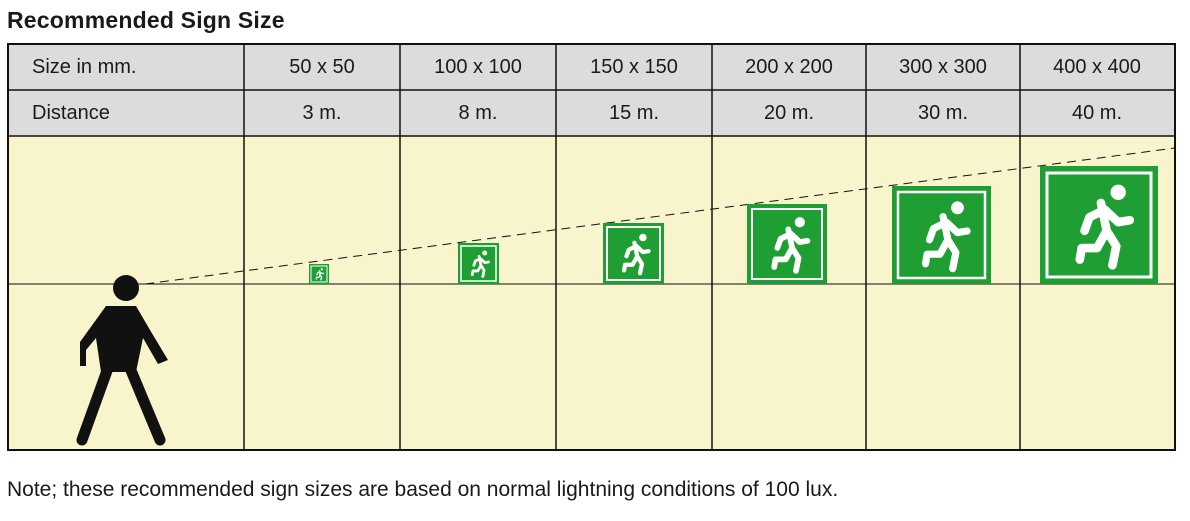  I want to click on size-cell: 50 x 50, so click(322, 67).